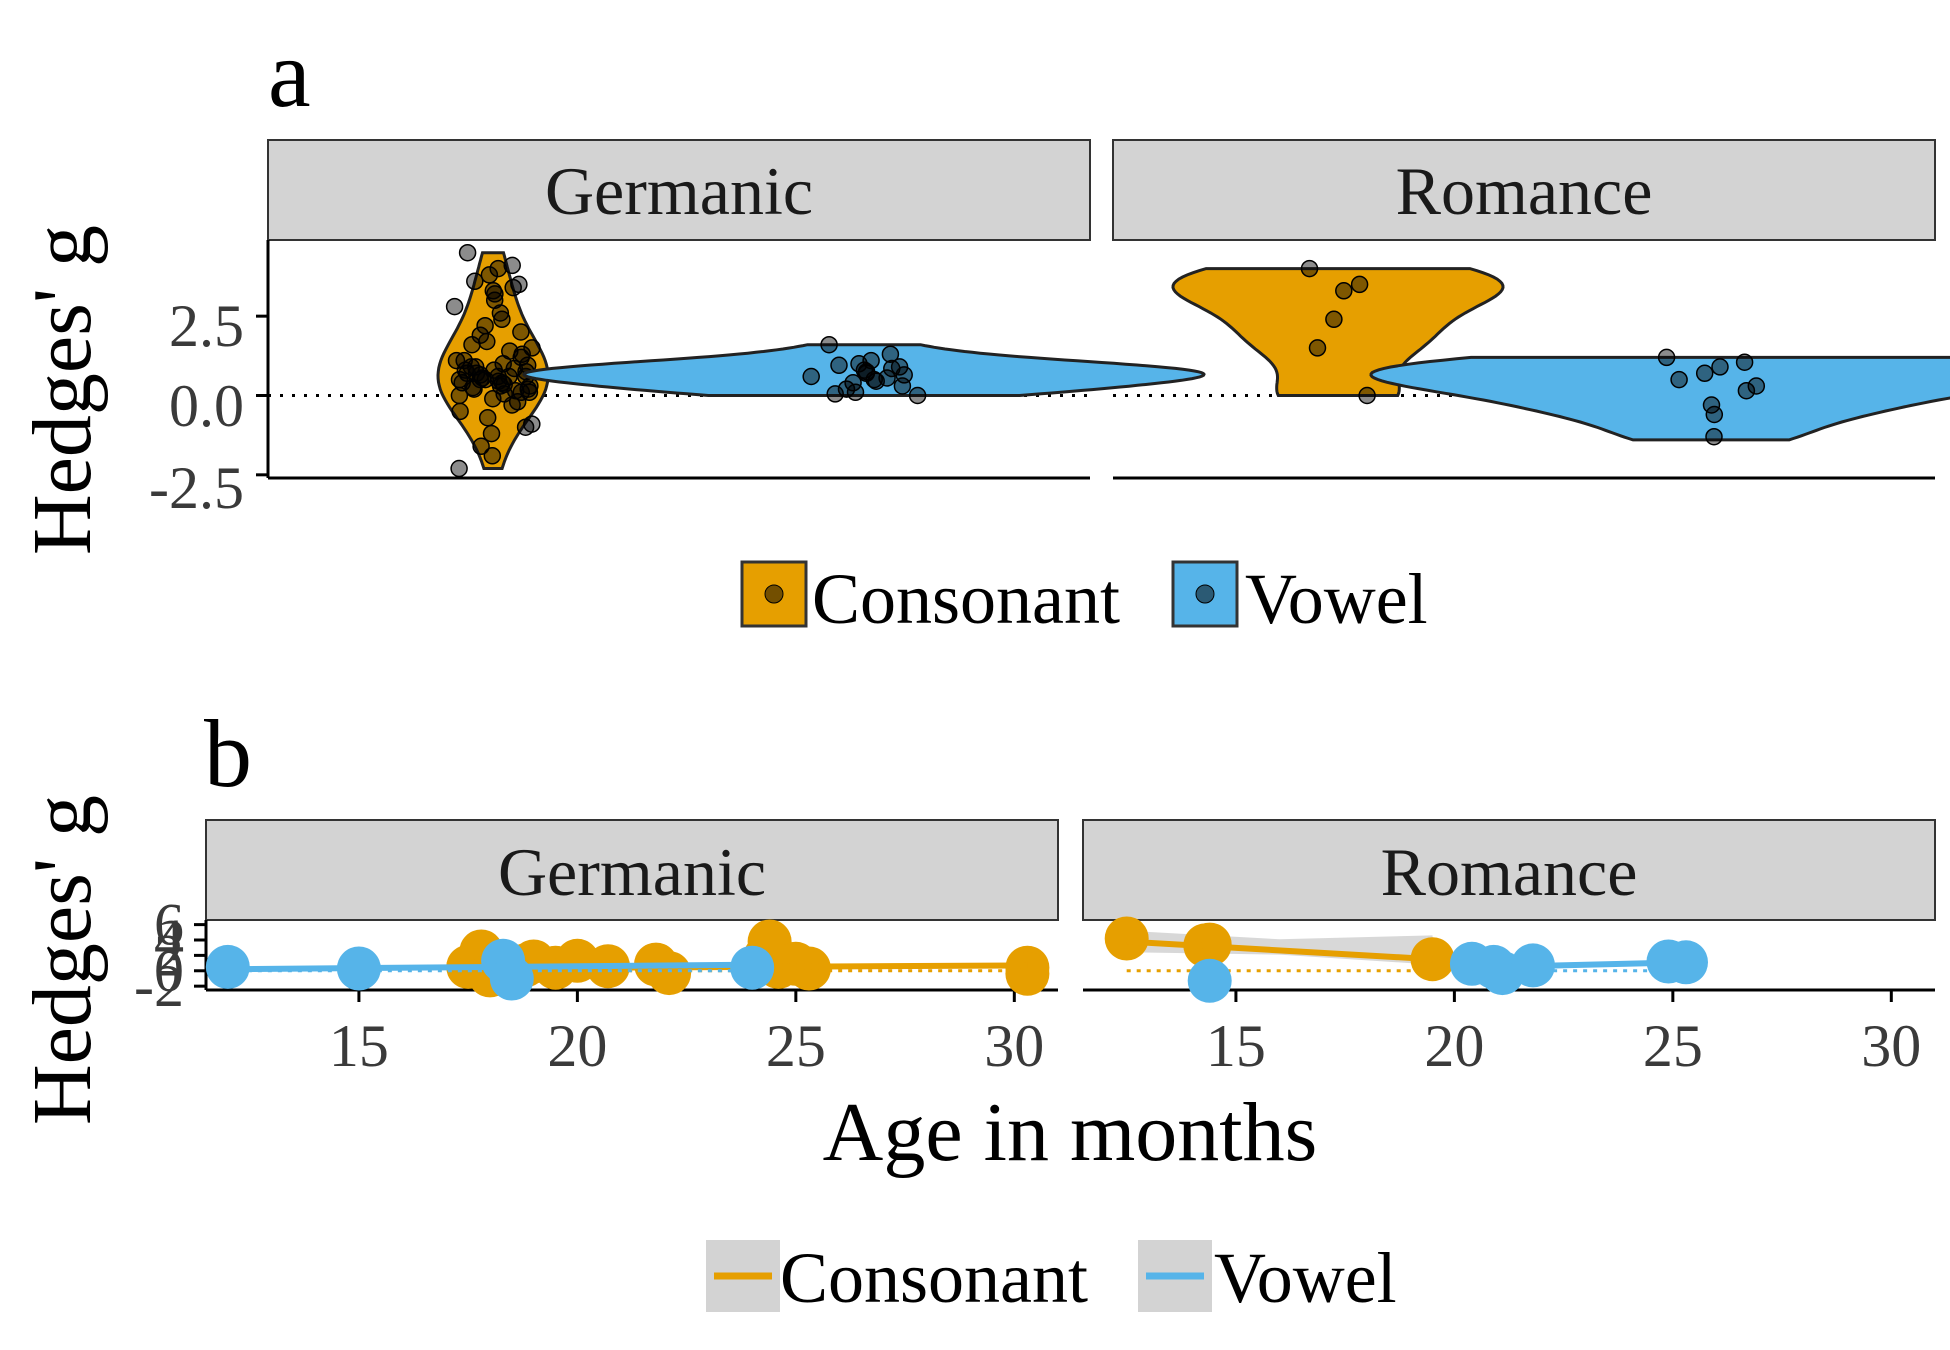 This screenshot has height=1350, width=1950. Describe the element at coordinates (62, 390) in the screenshot. I see `a-ylabel: Hedges' g` at that location.